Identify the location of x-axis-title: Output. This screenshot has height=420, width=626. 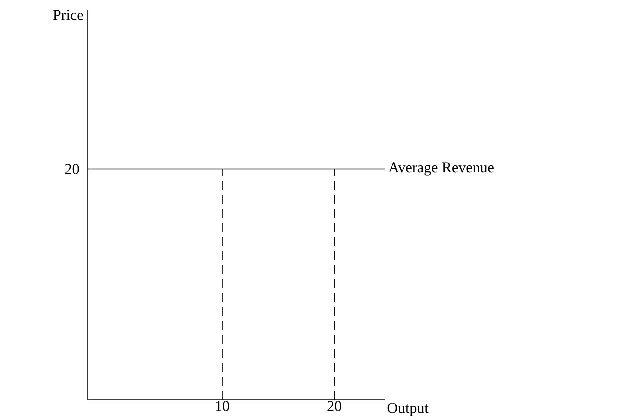
(408, 409).